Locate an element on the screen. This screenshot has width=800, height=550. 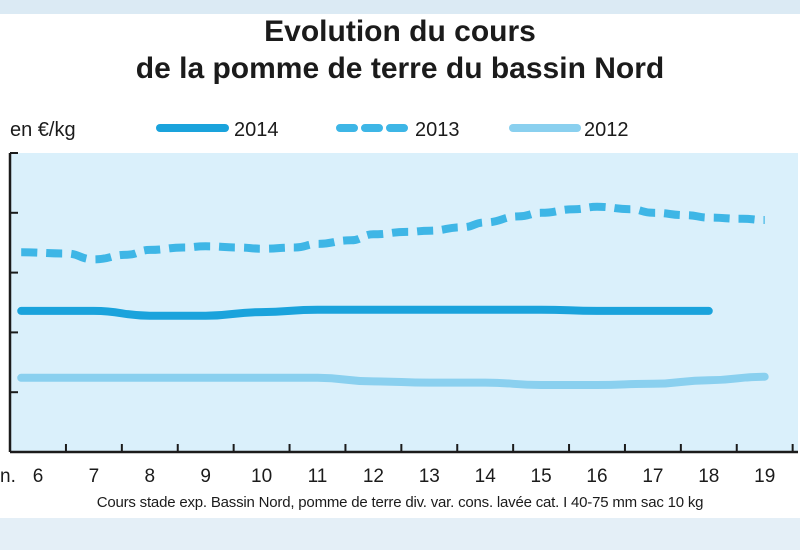
x-tick-label-partial: n. is located at coordinates (8, 476).